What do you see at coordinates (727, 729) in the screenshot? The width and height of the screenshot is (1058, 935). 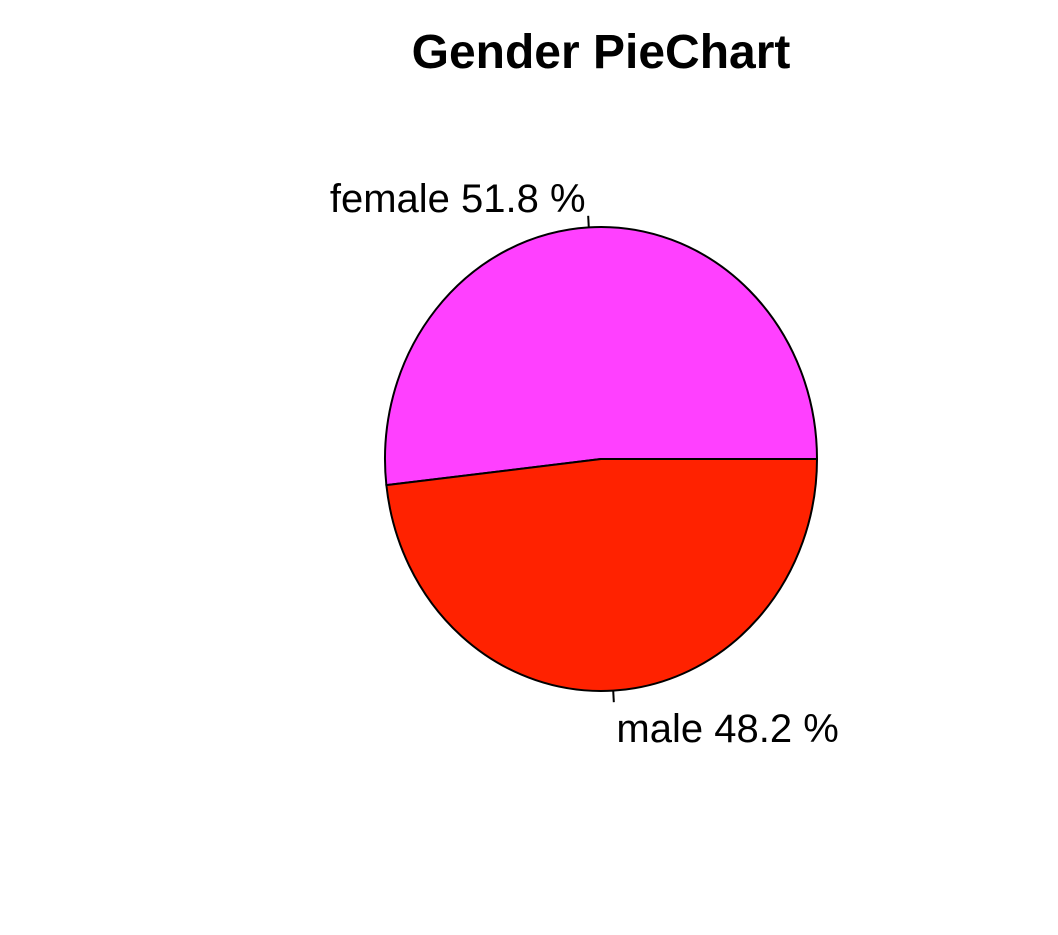 I see `slice-label-male: male 48.2 %` at bounding box center [727, 729].